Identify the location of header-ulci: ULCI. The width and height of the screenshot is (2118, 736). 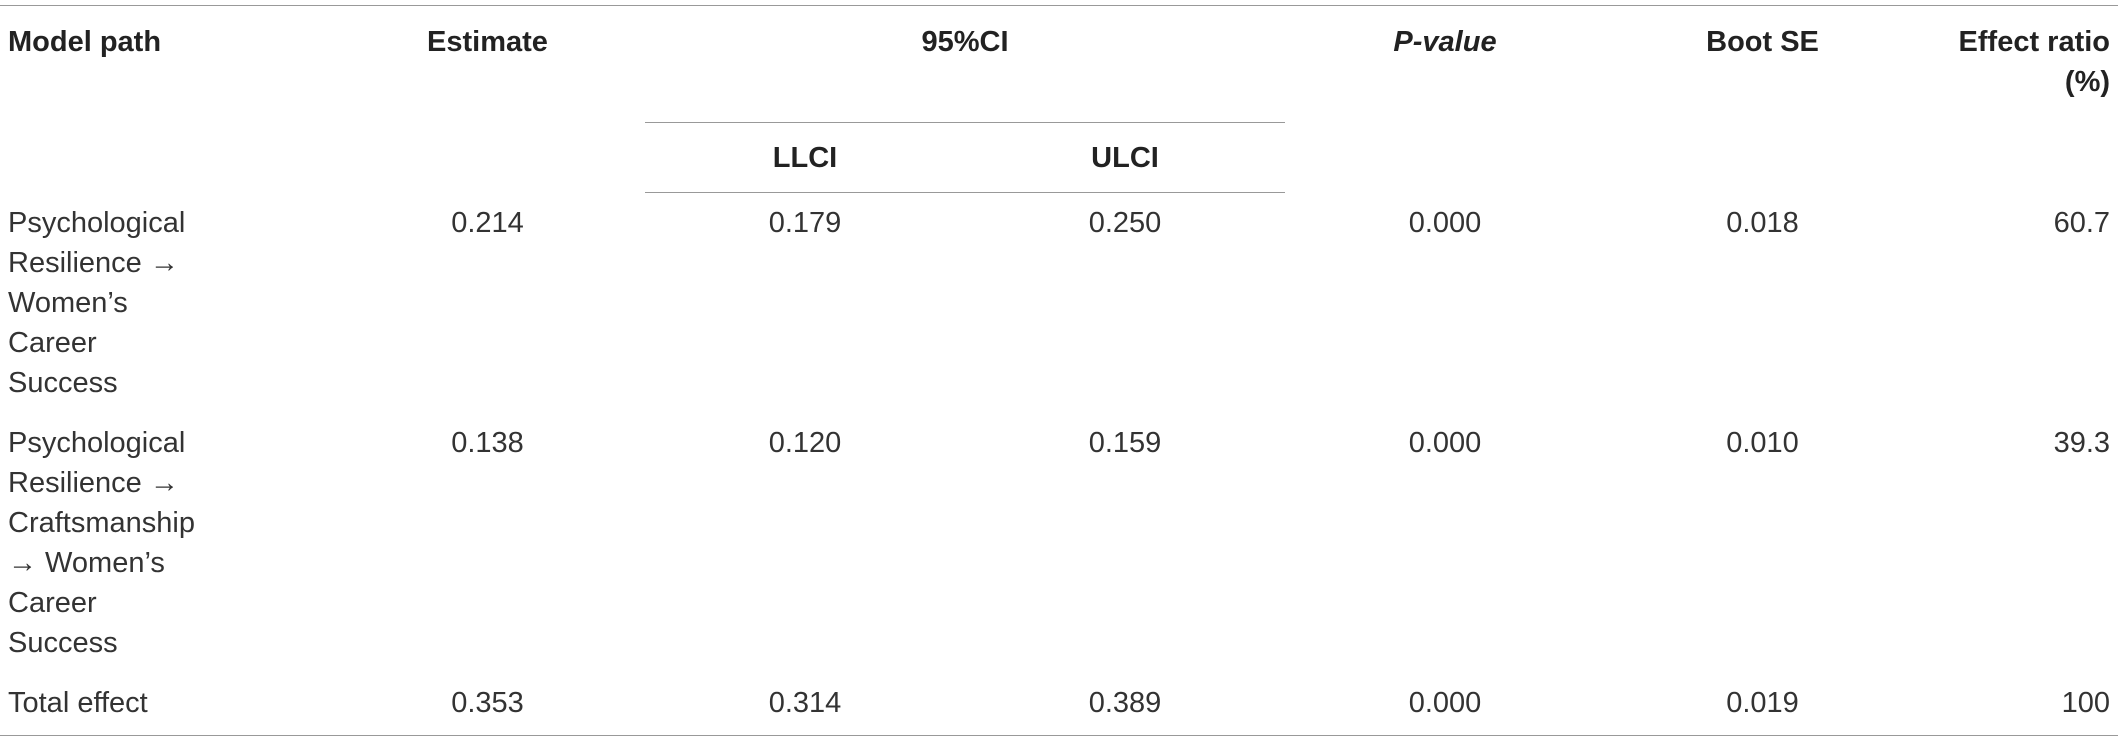
(1125, 157).